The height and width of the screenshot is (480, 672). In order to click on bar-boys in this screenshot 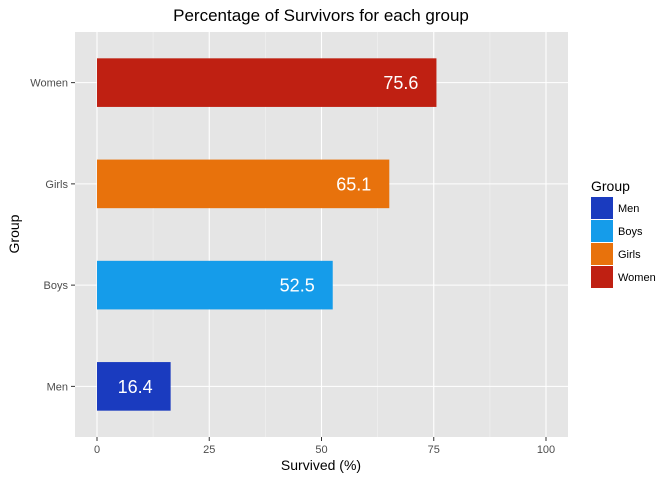, I will do `click(215, 285)`.